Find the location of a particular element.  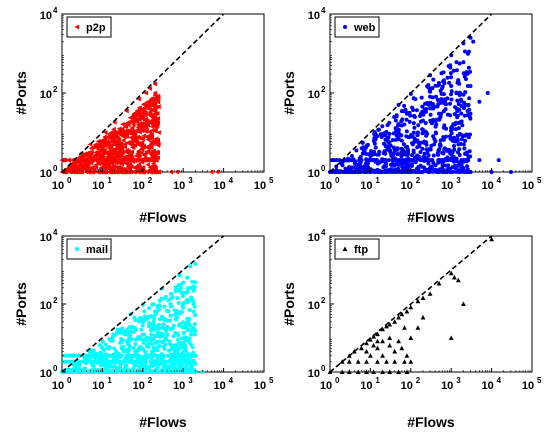

y-axis-label: #Ports is located at coordinates (21, 93).